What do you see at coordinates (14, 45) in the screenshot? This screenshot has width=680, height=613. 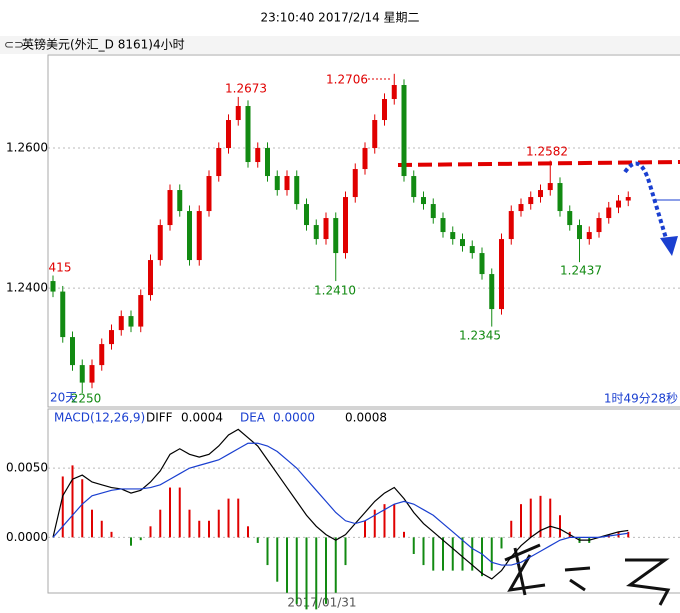 I see `link-icon: ⊂⊃` at bounding box center [14, 45].